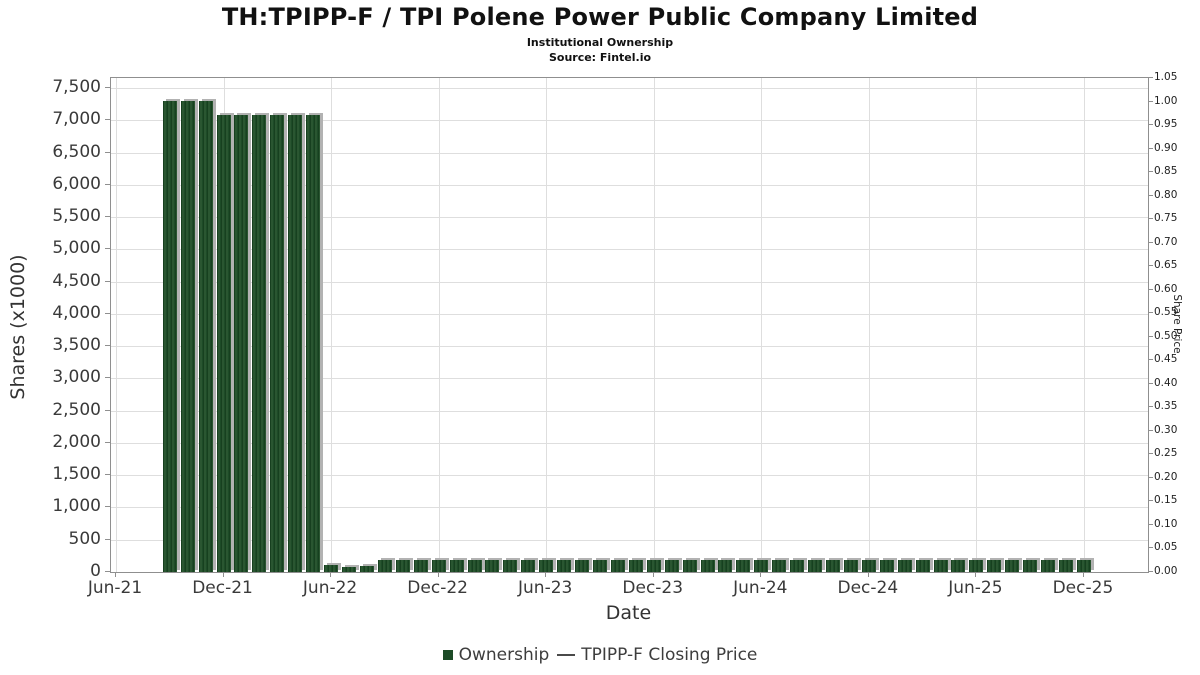 This screenshot has height=675, width=1200. Describe the element at coordinates (1166, 77) in the screenshot. I see `y-tick-label-right: 1.05` at that location.